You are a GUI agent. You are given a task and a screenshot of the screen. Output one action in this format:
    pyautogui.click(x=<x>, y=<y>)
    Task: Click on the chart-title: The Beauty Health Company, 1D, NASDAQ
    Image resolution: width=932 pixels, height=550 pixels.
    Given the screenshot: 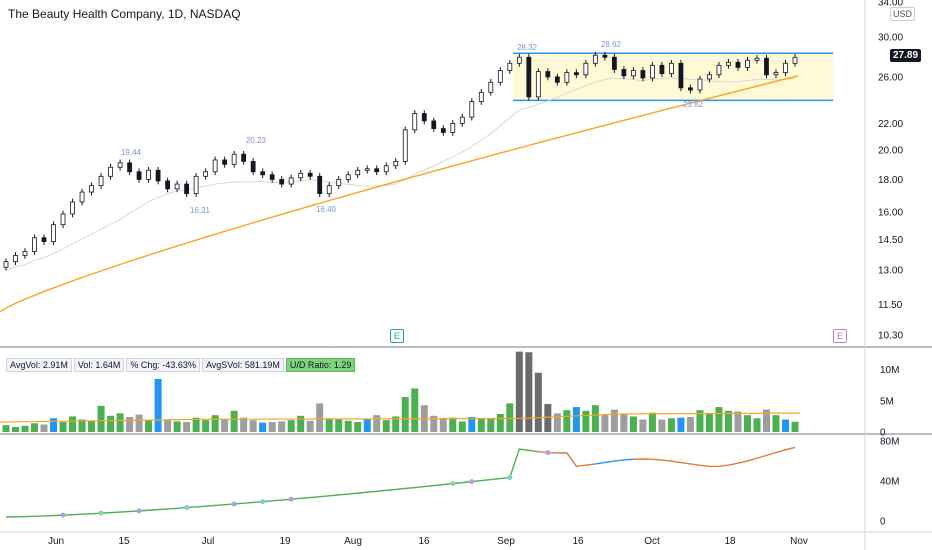 What is the action you would take?
    pyautogui.click(x=124, y=14)
    